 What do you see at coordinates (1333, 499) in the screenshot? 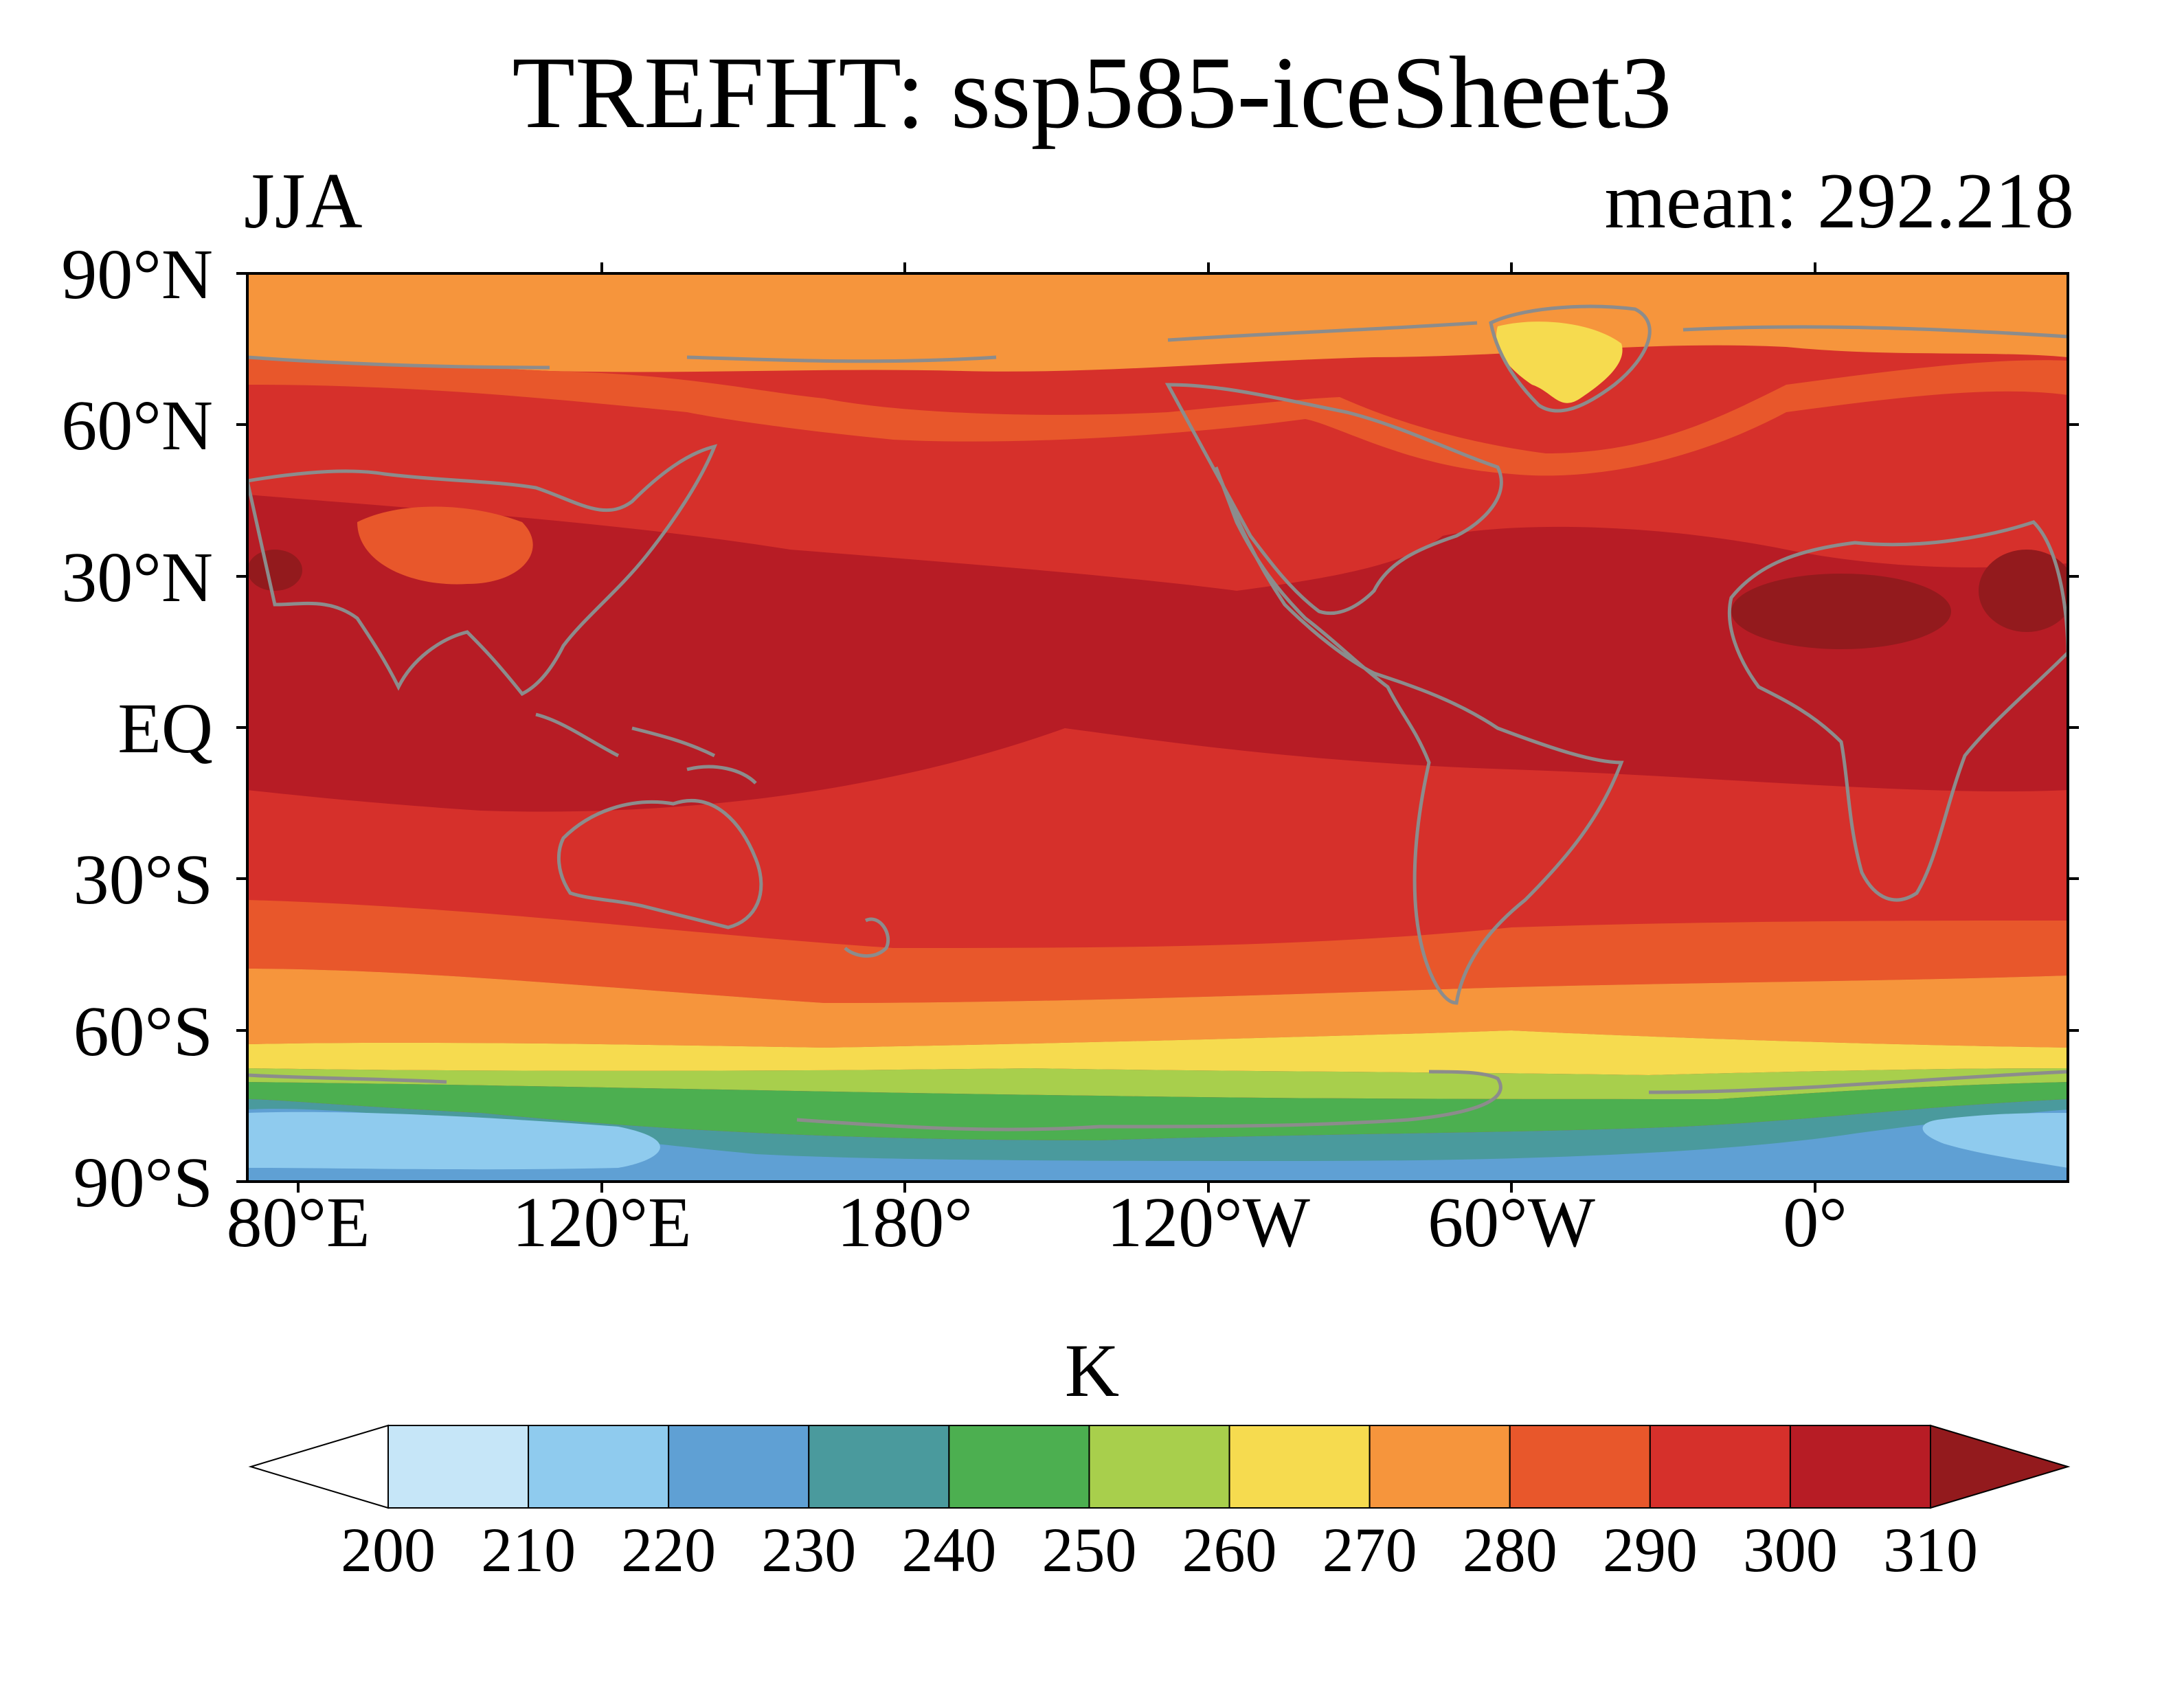
I see `coast-north-america` at bounding box center [1333, 499].